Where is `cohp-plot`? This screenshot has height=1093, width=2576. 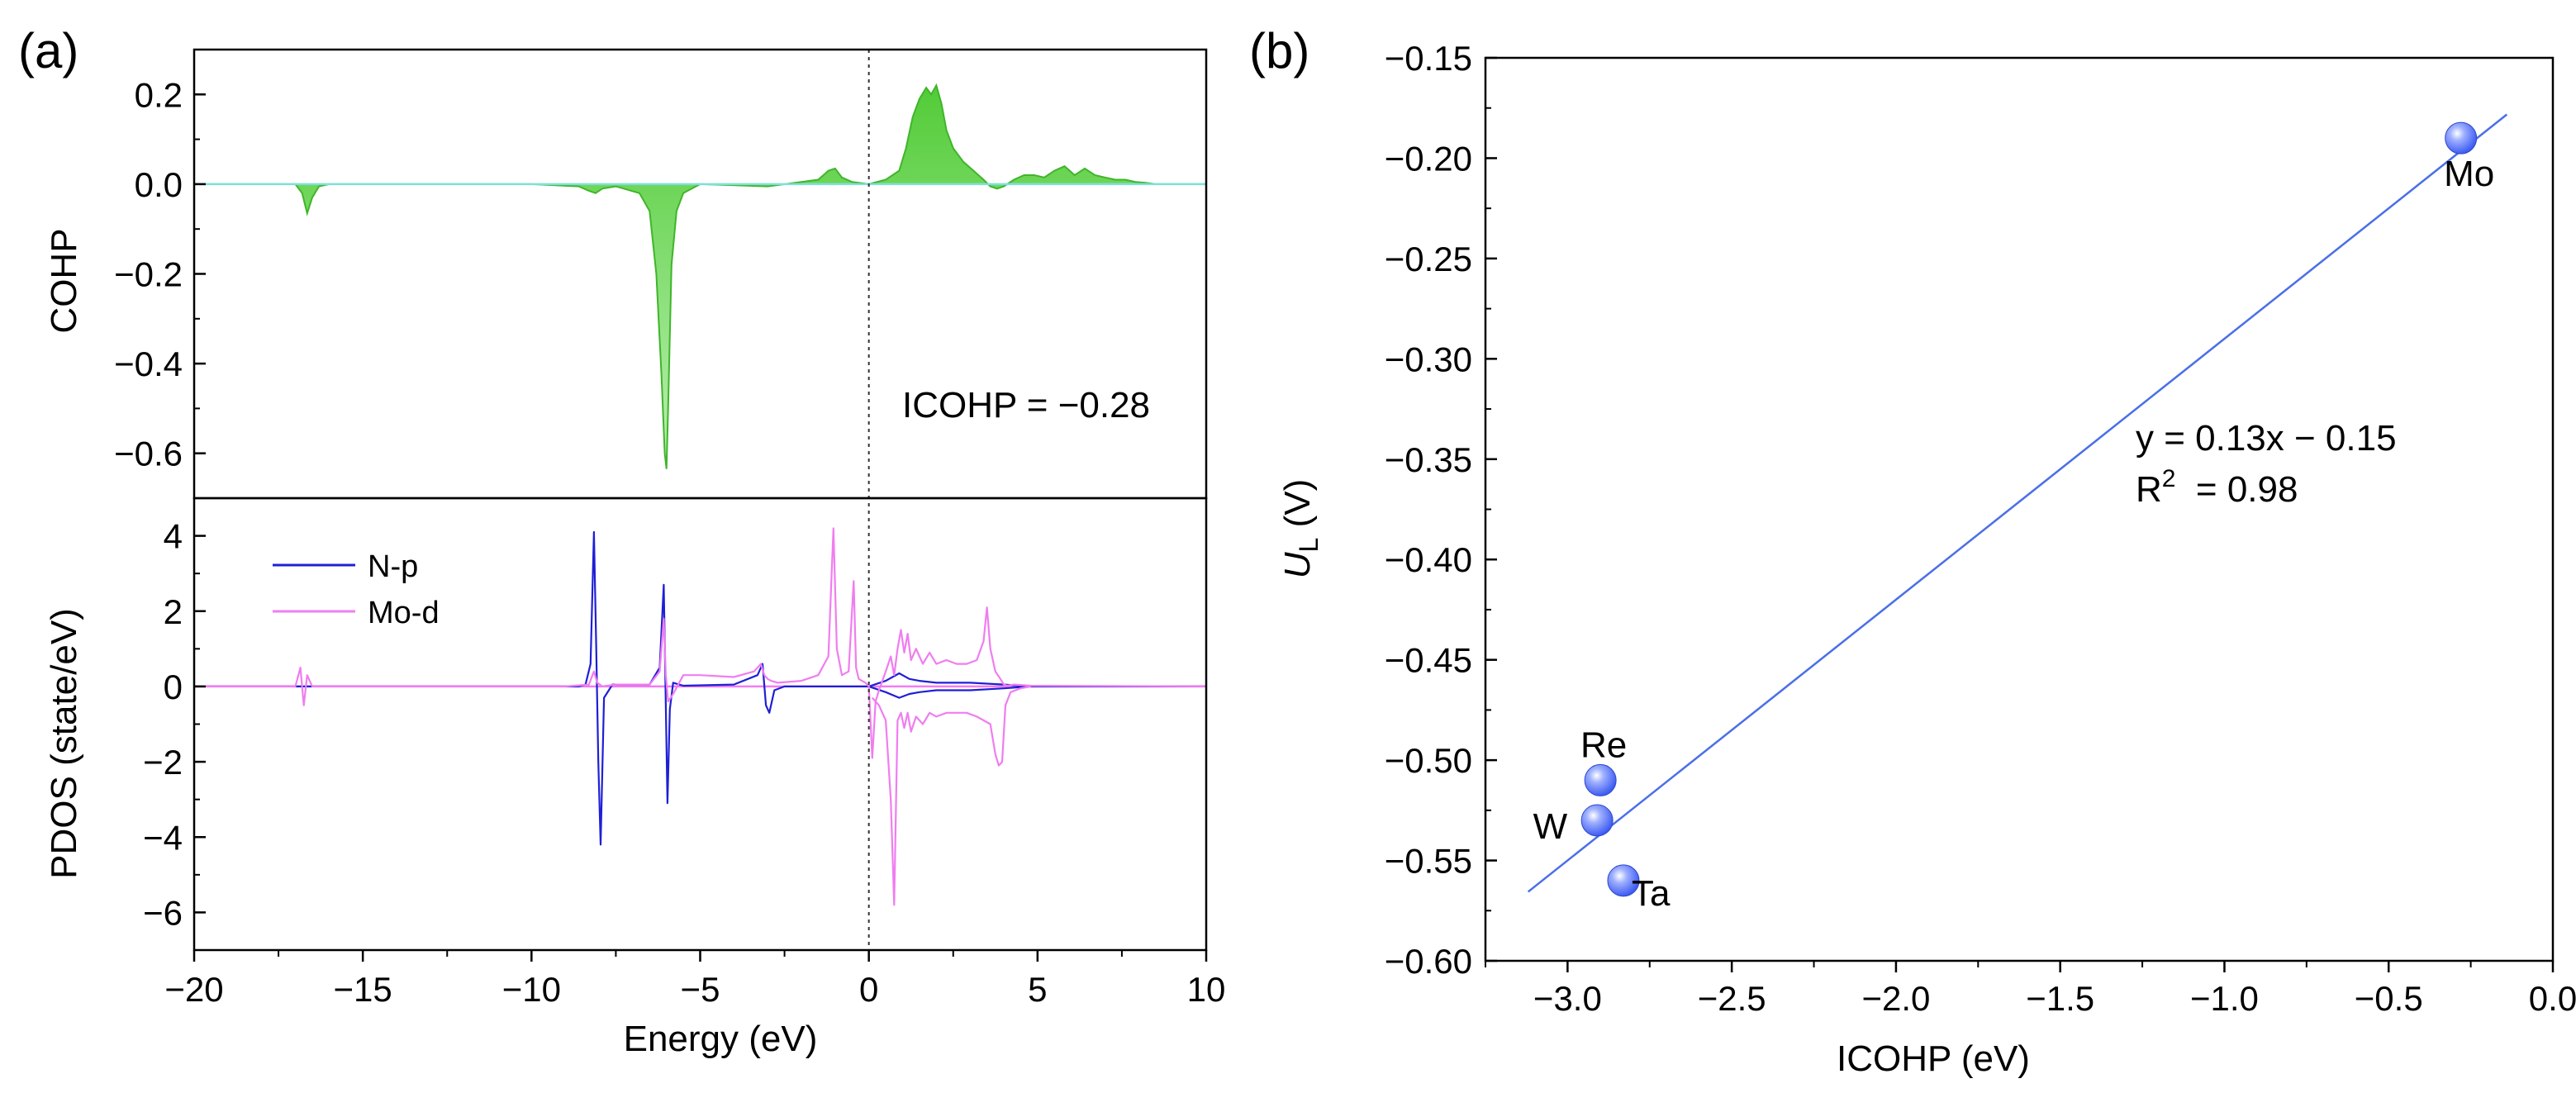
cohp-plot is located at coordinates (700, 276).